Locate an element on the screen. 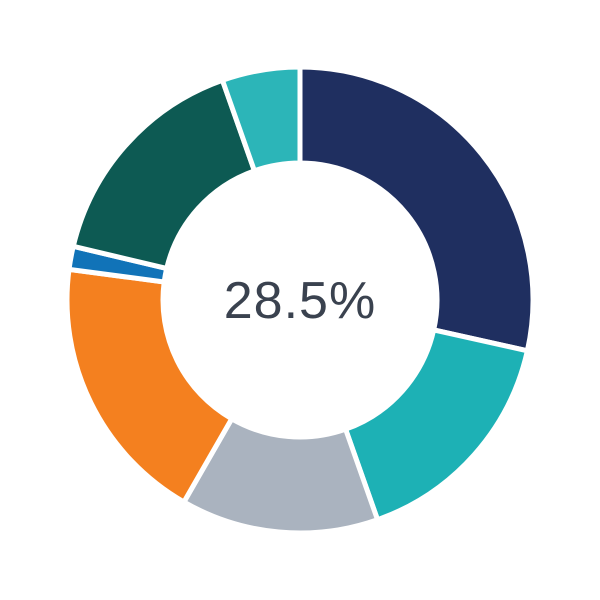 The image size is (600, 600). donut-center-label: 28.5% is located at coordinates (300, 301).